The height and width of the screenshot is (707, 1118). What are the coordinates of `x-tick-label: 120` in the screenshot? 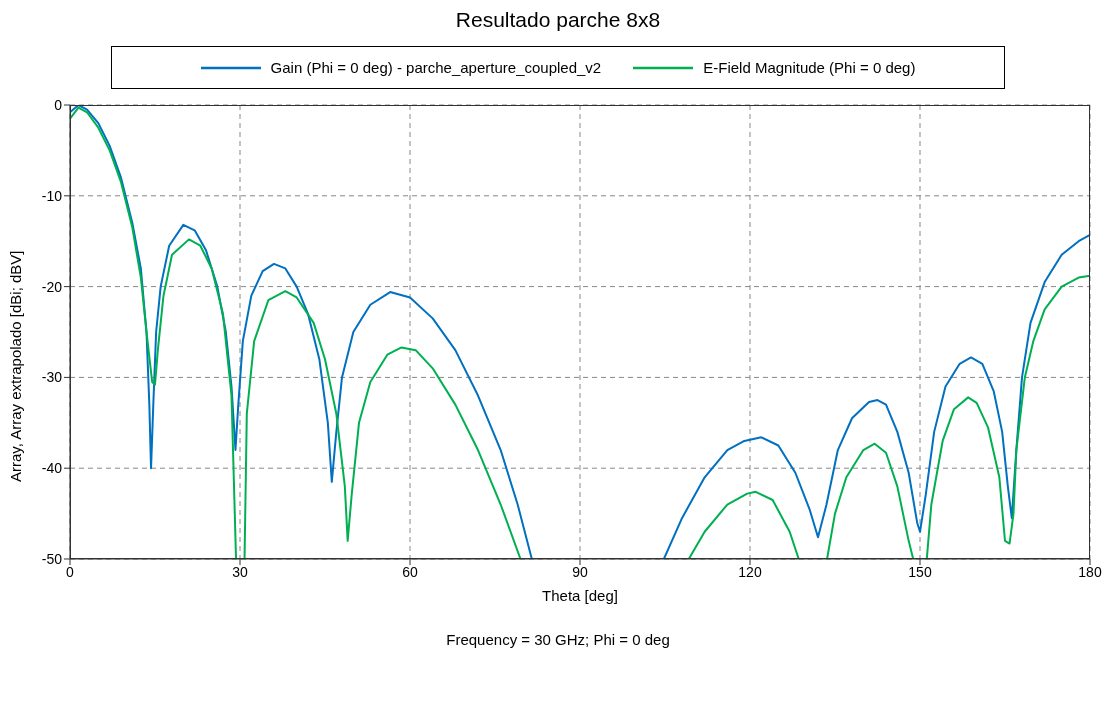 It's located at (750, 571).